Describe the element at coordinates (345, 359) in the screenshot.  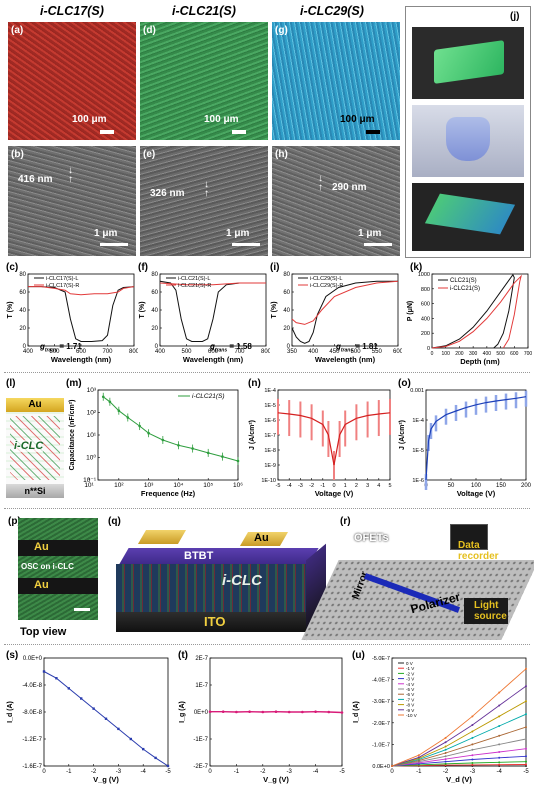
I see `chart-i-xlabel: Wavelength (nm)` at that location.